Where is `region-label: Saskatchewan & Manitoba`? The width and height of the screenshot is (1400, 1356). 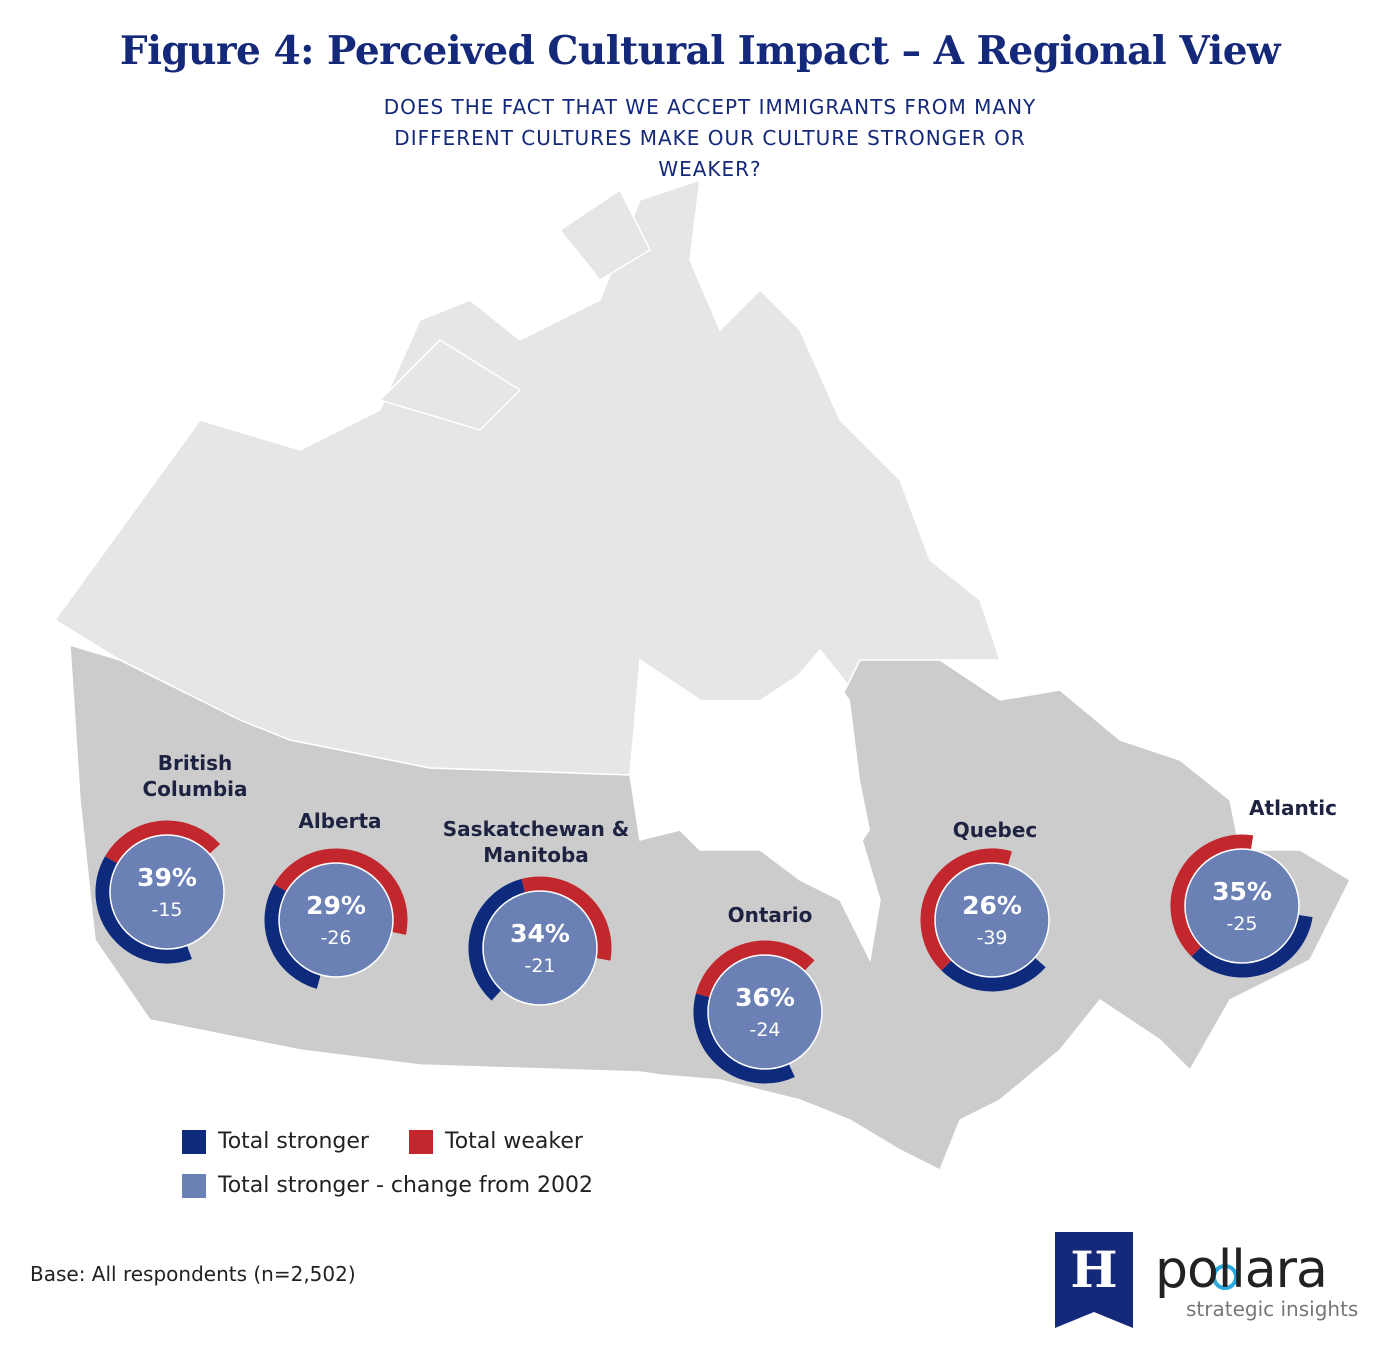 region-label: Saskatchewan & Manitoba is located at coordinates (536, 842).